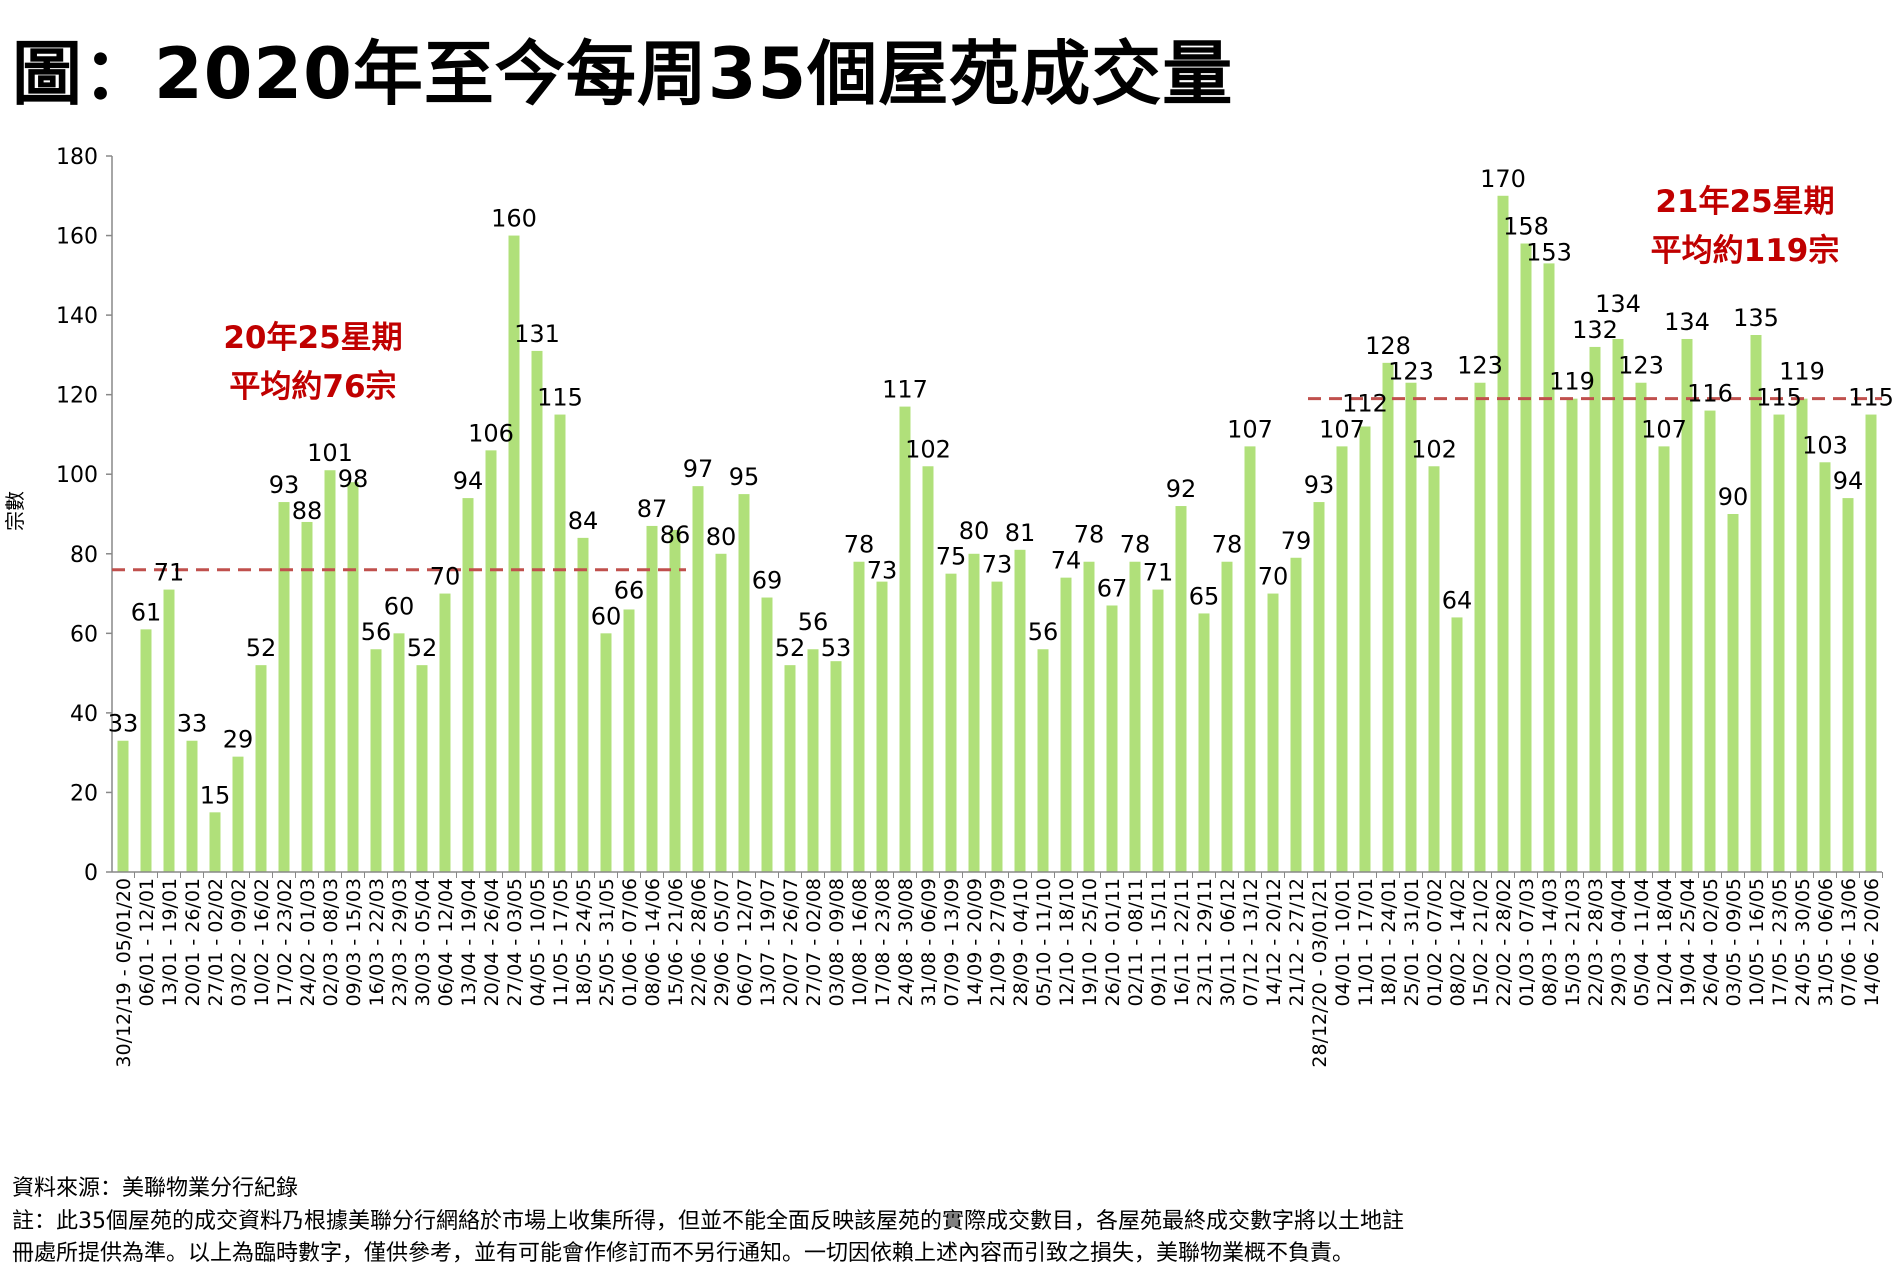 Image resolution: width=1897 pixels, height=1283 pixels. What do you see at coordinates (238, 740) in the screenshot?
I see `data-label: 29` at bounding box center [238, 740].